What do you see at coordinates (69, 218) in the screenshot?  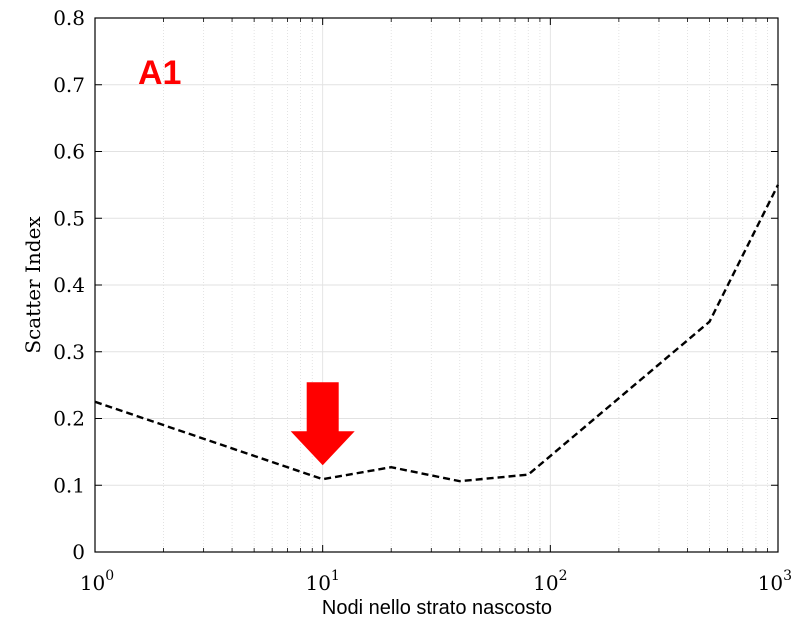 I see `y-tick-label: 0.5` at bounding box center [69, 218].